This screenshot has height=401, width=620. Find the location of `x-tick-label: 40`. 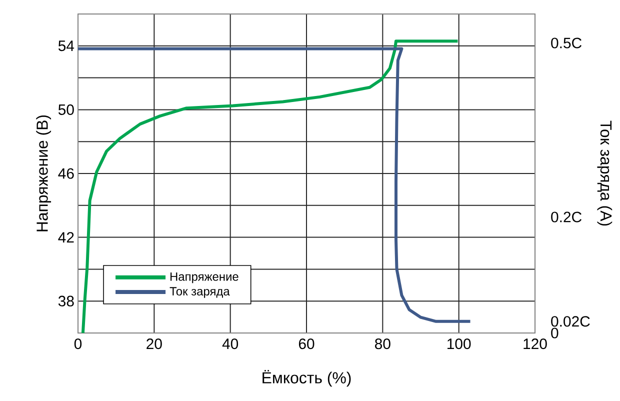

x-tick-label: 40 is located at coordinates (230, 344).